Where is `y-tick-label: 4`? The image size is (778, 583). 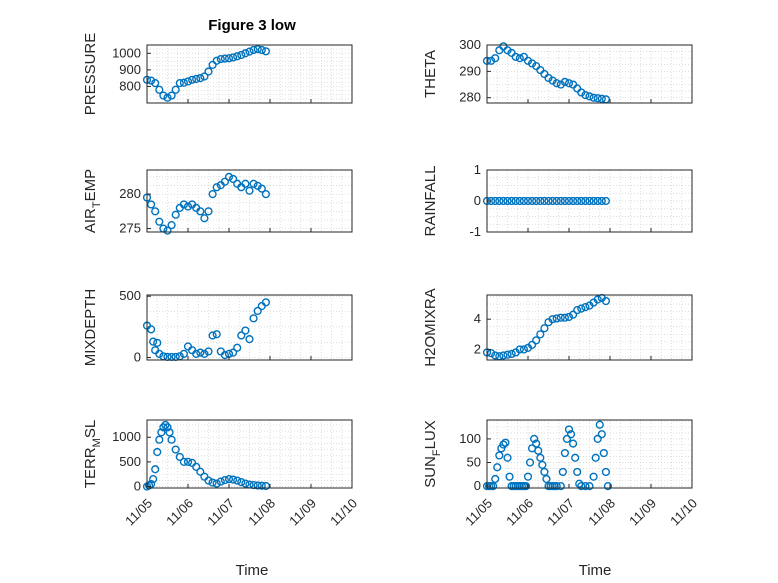
y-tick-label: 4 is located at coordinates (477, 318).